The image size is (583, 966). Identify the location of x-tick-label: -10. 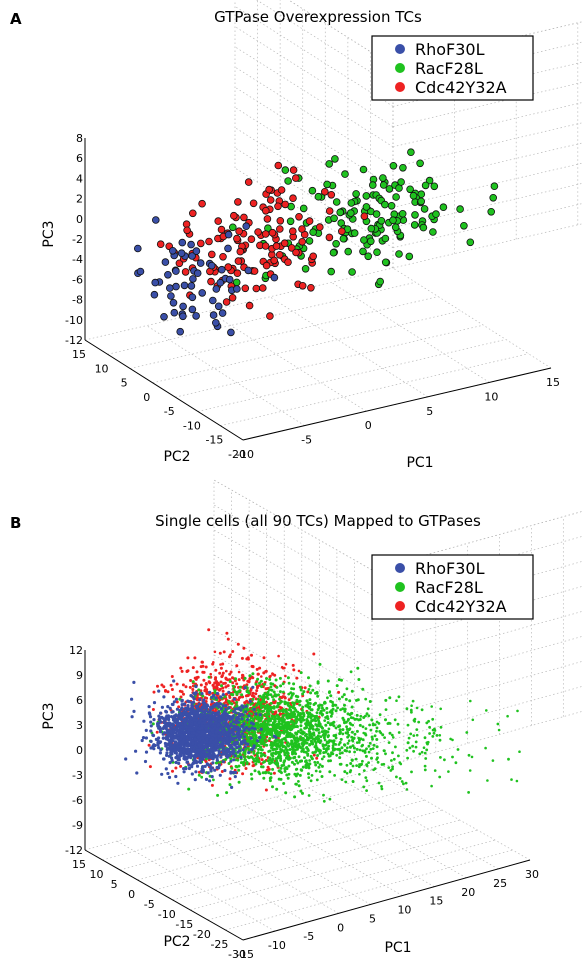
(245, 454).